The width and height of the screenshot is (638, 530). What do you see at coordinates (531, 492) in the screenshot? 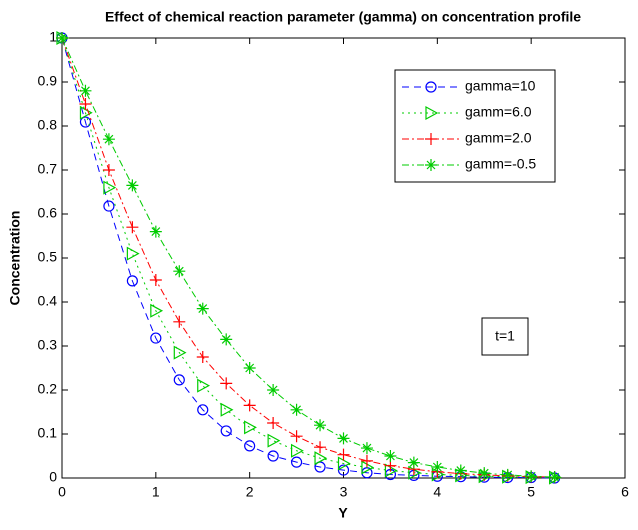
I see `x-tick-label: 5` at bounding box center [531, 492].